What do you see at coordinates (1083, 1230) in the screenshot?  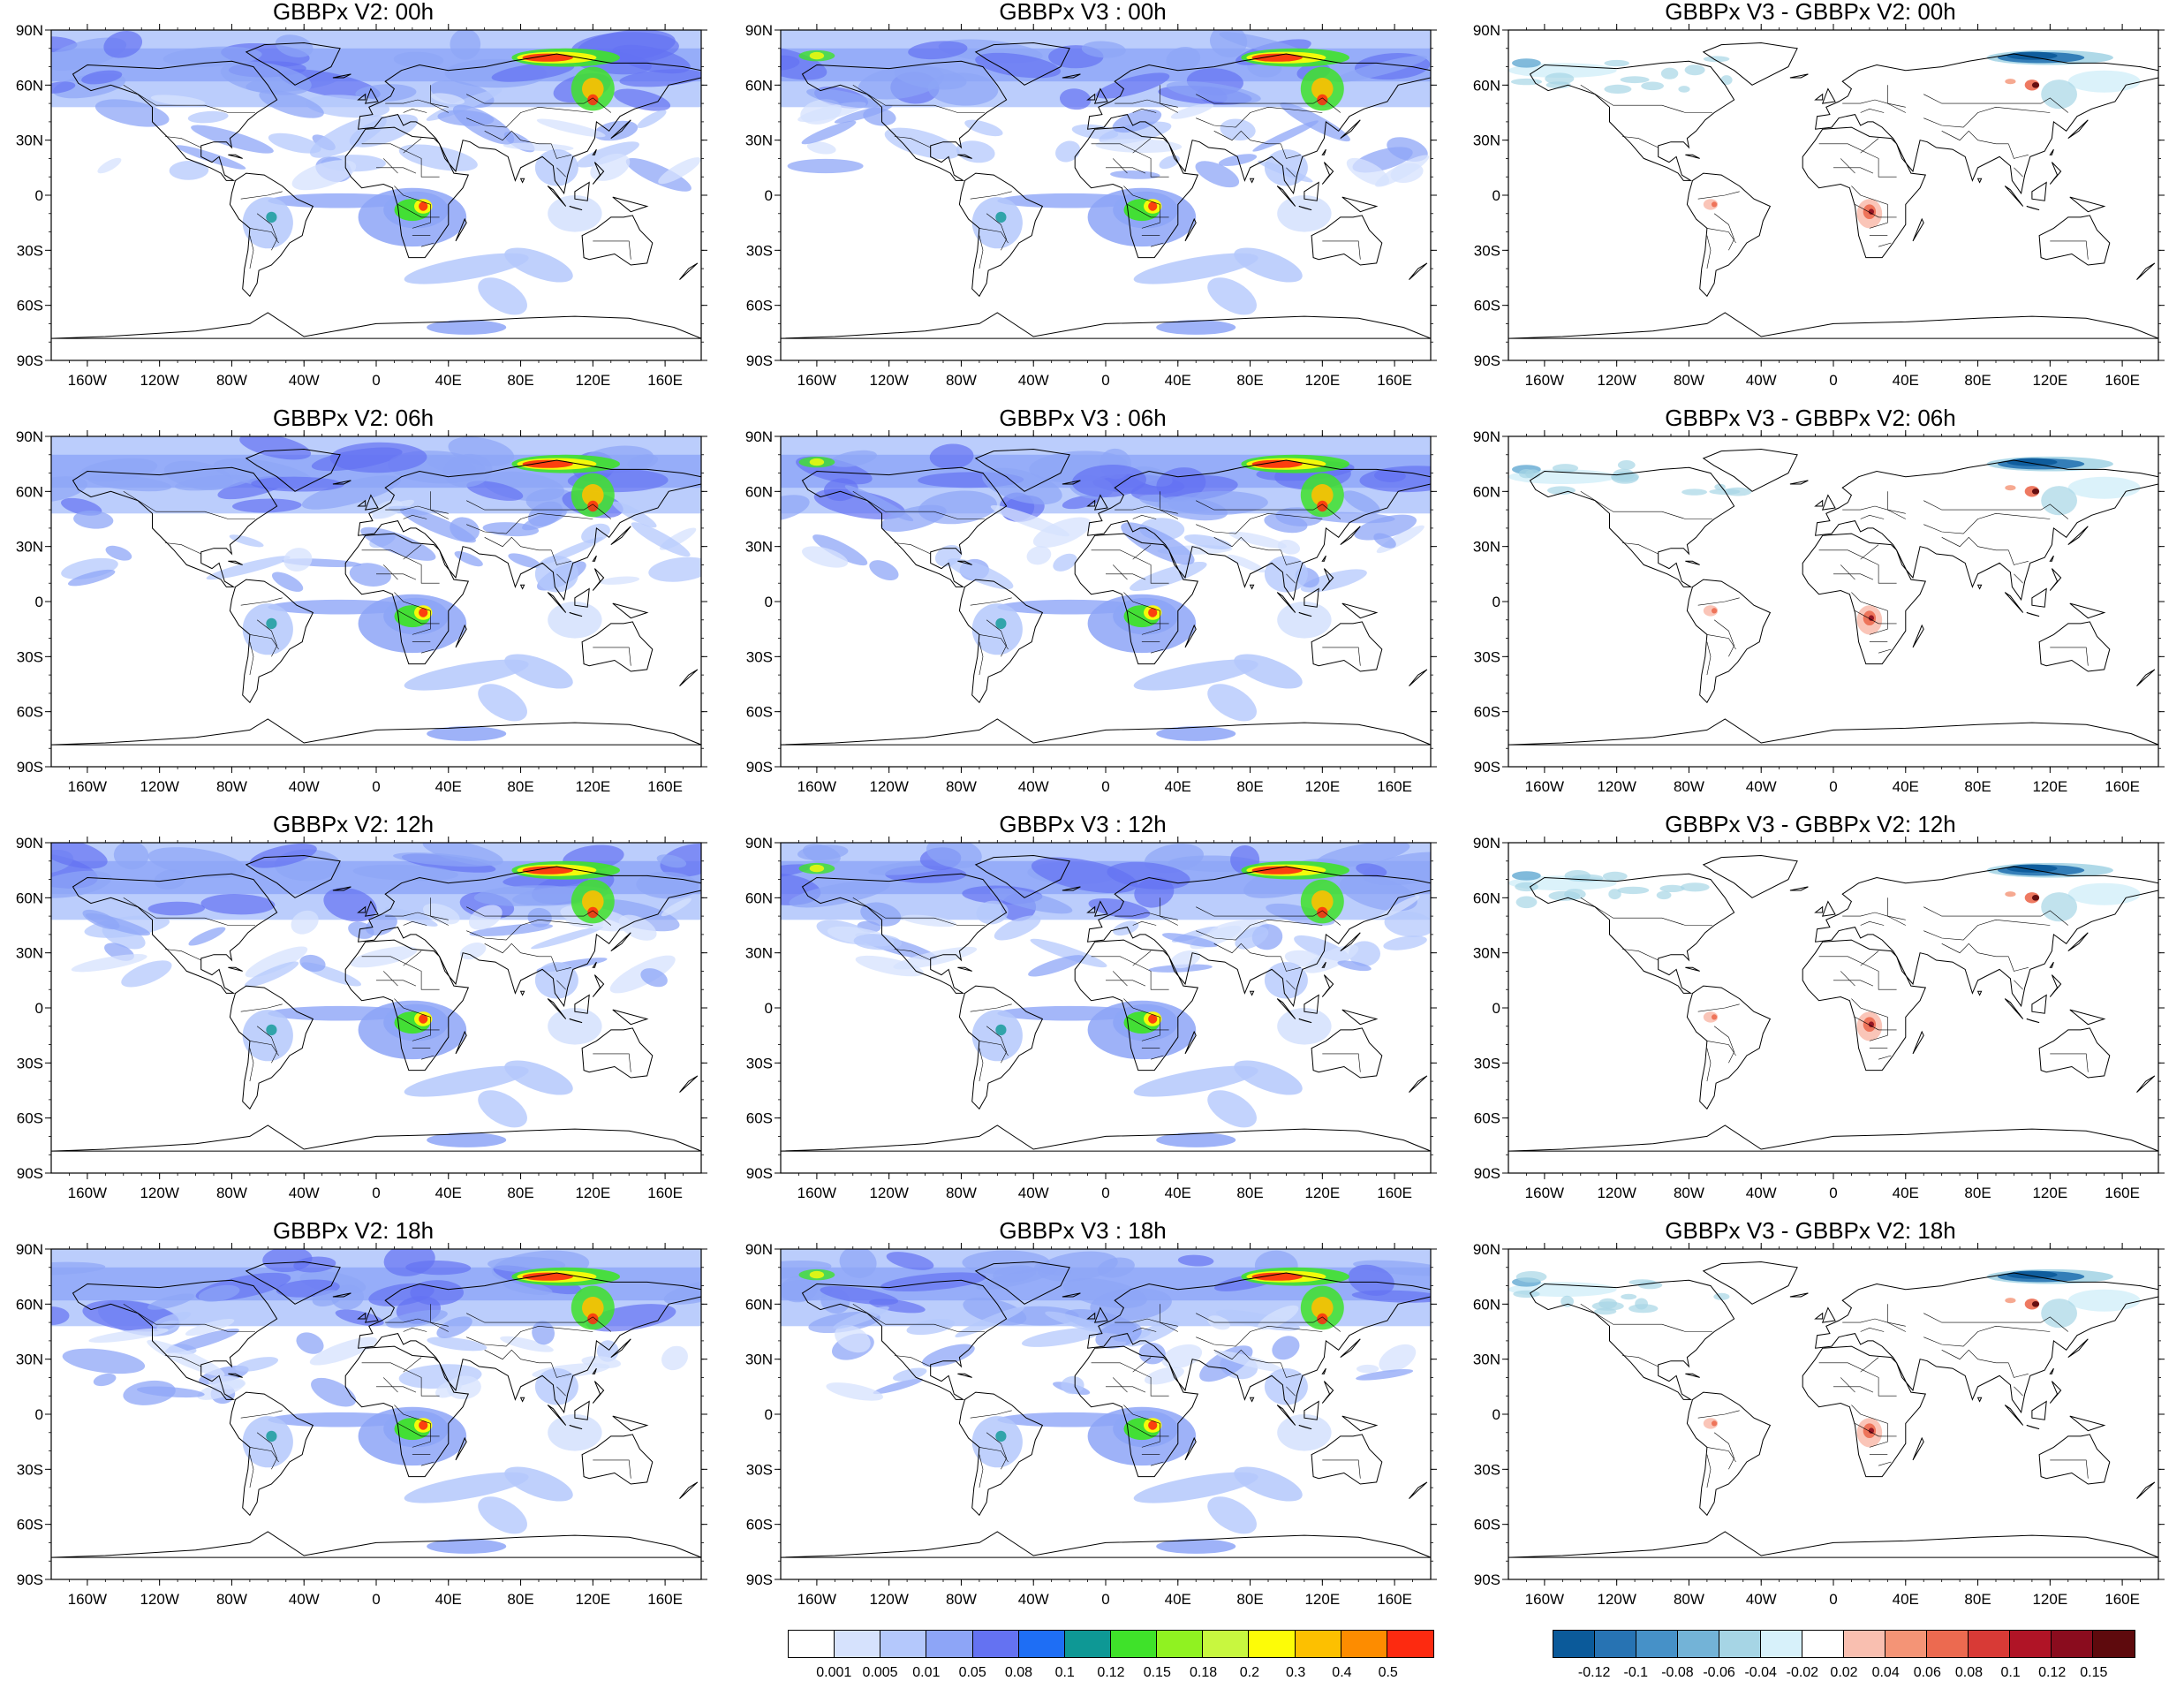 I see `panel-title: GBBPx V3 : 18h` at bounding box center [1083, 1230].